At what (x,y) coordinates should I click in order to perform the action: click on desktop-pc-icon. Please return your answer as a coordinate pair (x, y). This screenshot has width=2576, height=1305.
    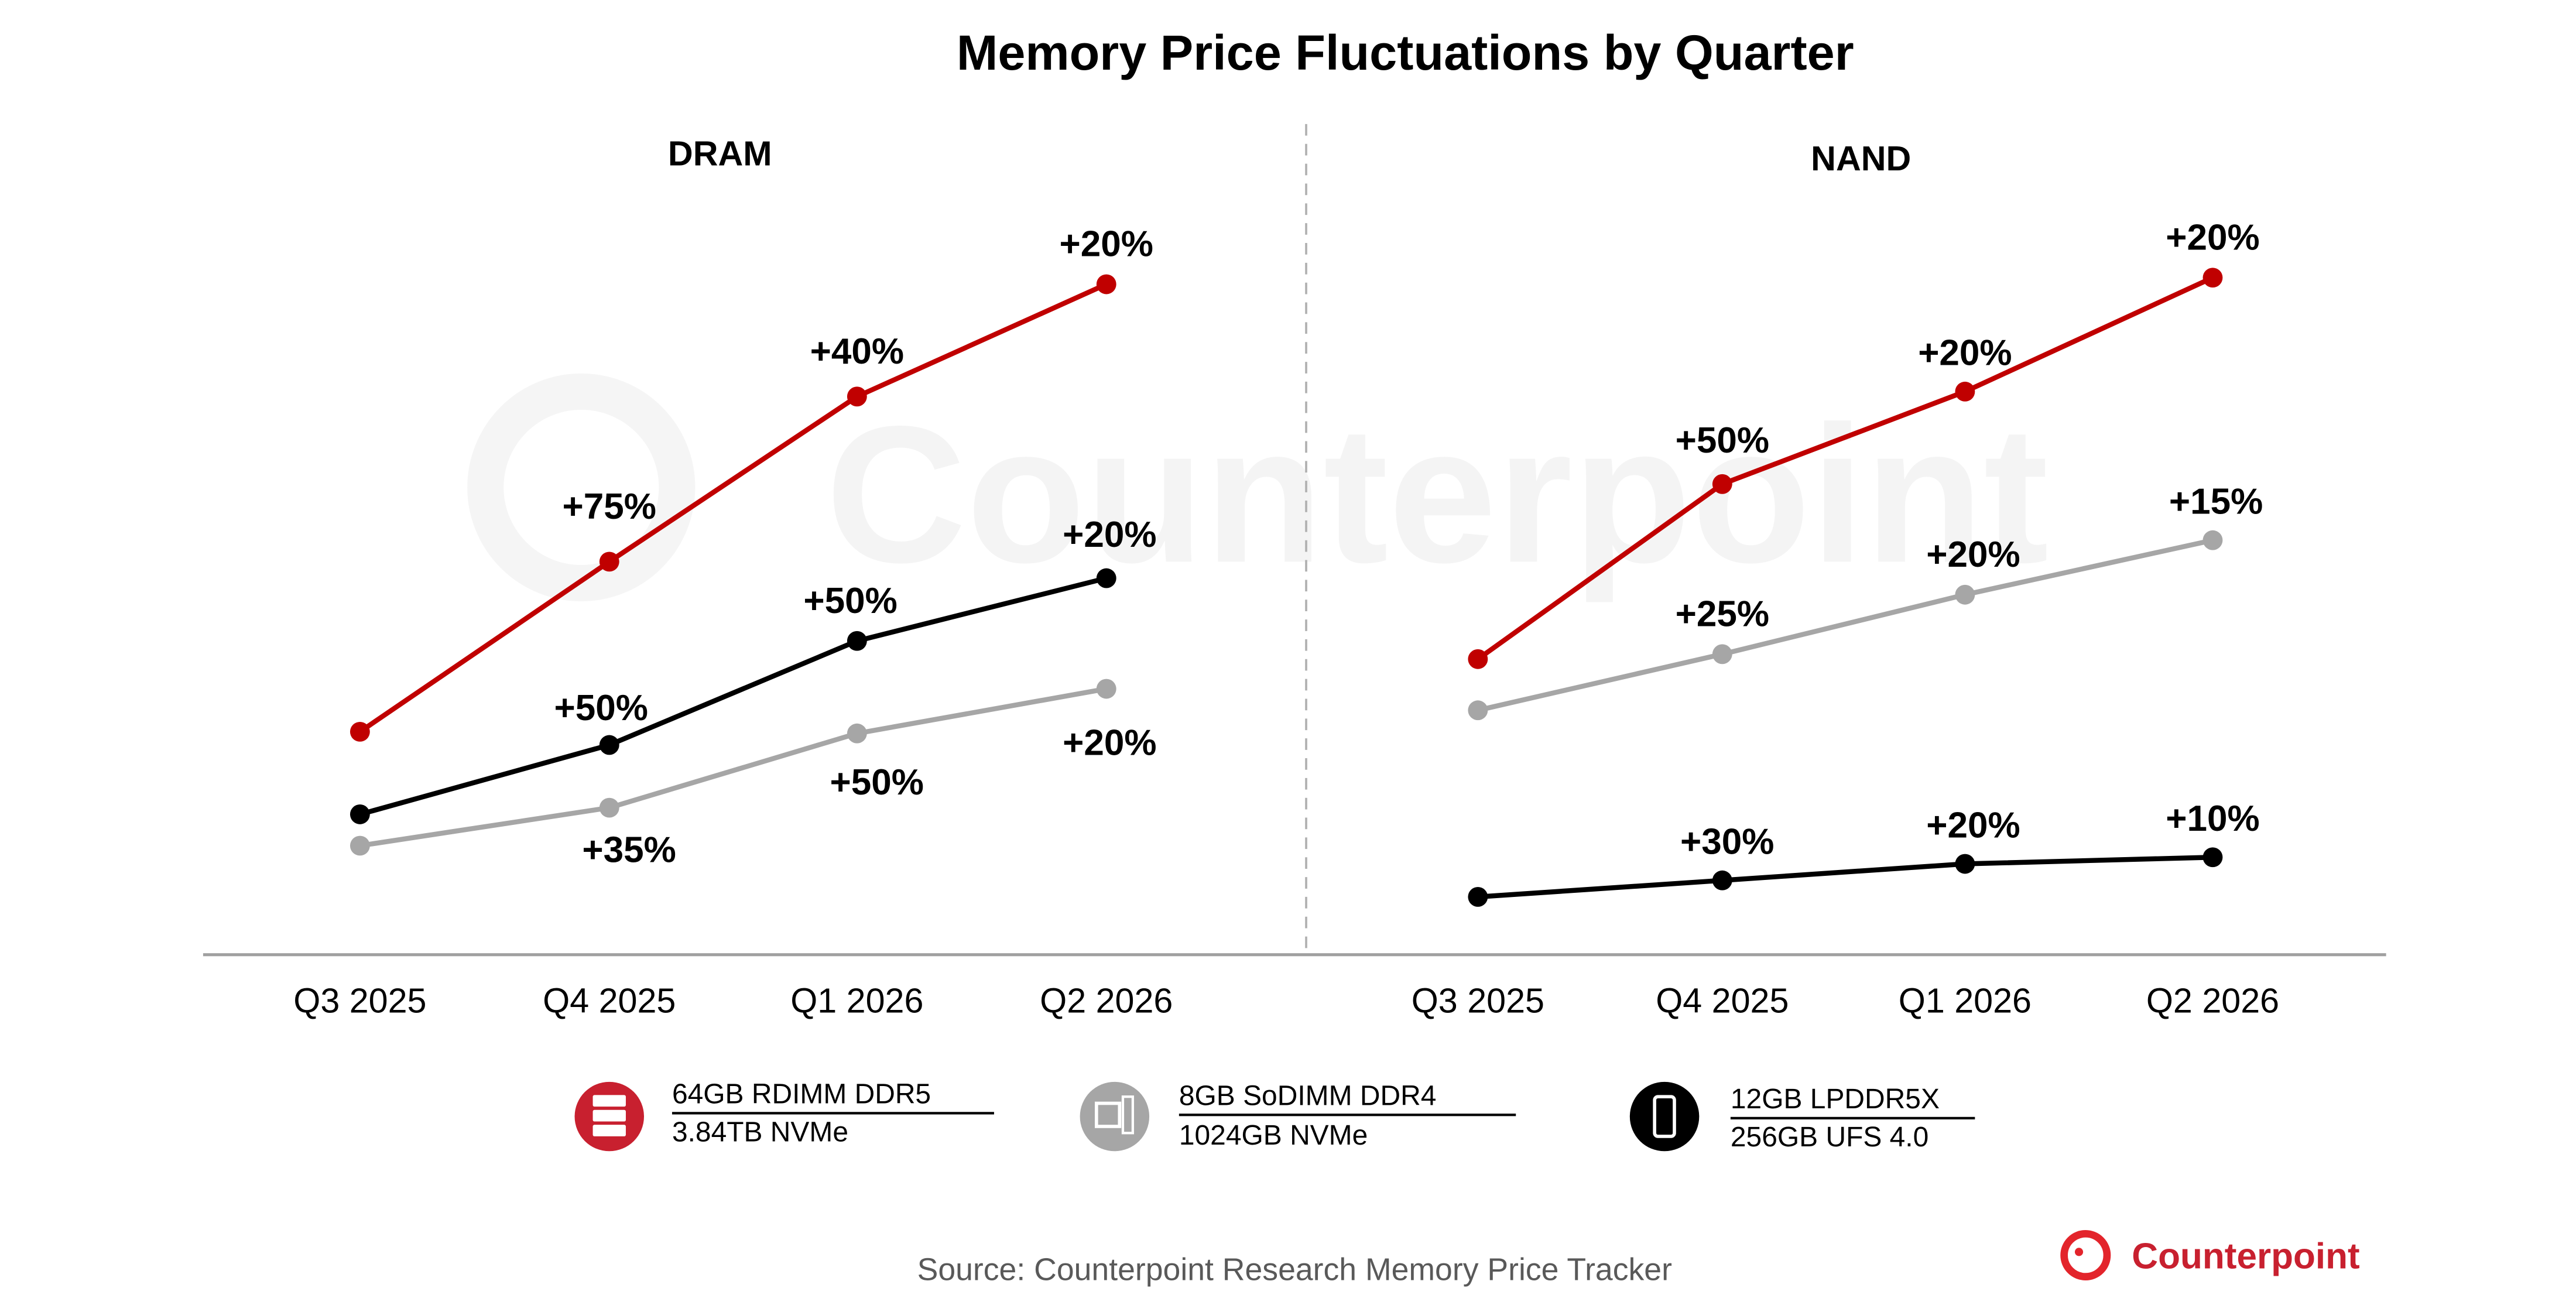
    Looking at the image, I should click on (1115, 1116).